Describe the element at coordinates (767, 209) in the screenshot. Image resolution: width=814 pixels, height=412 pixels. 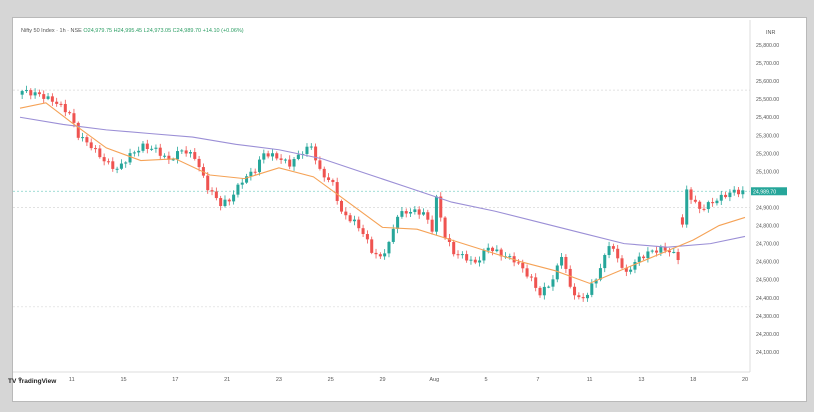
I see `y-tick-label: 24,900.00` at that location.